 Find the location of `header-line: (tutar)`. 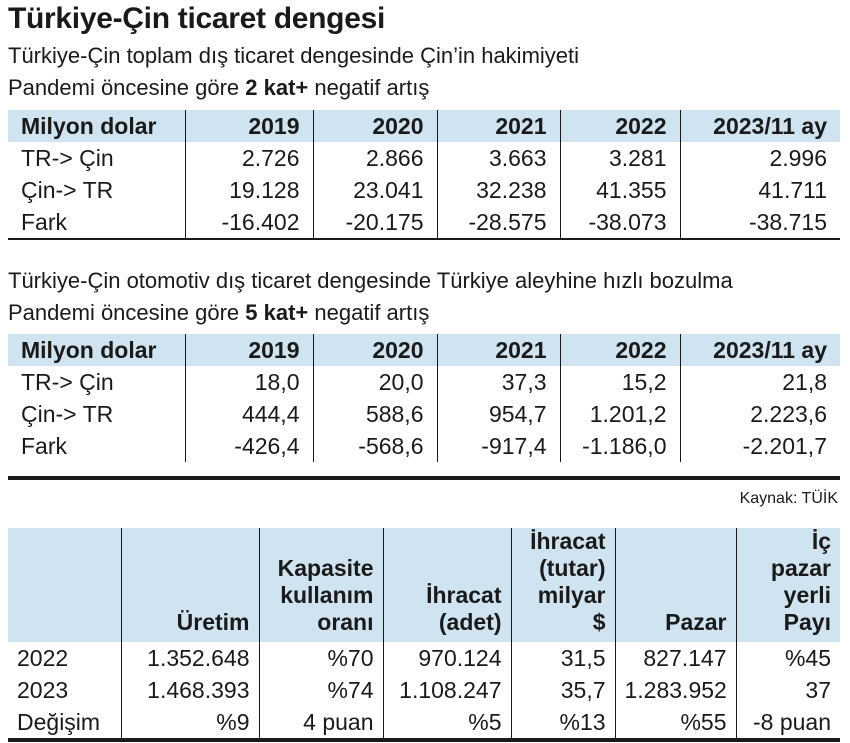

header-line: (tutar) is located at coordinates (572, 568).